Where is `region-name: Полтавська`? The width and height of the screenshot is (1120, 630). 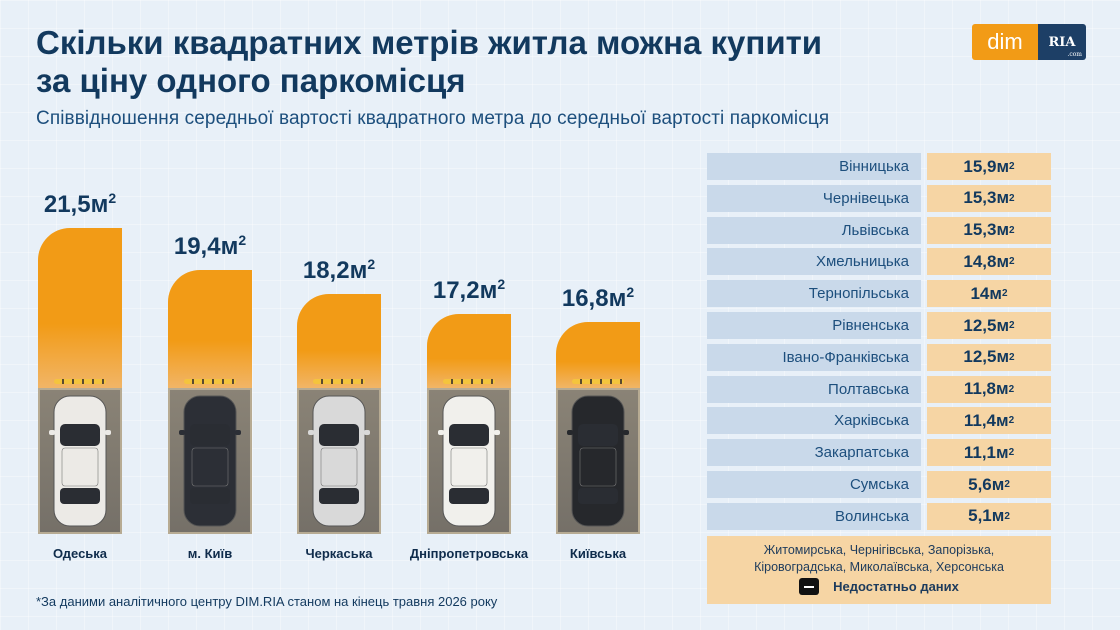 region-name: Полтавська is located at coordinates (814, 389).